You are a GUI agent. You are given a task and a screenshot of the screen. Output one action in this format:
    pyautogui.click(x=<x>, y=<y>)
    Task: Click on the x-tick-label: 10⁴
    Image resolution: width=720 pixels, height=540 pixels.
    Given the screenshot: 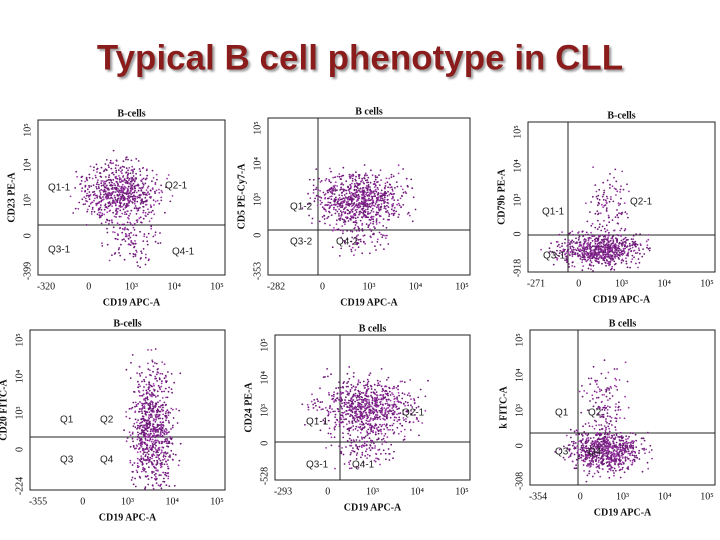 What is the action you would take?
    pyautogui.click(x=416, y=286)
    